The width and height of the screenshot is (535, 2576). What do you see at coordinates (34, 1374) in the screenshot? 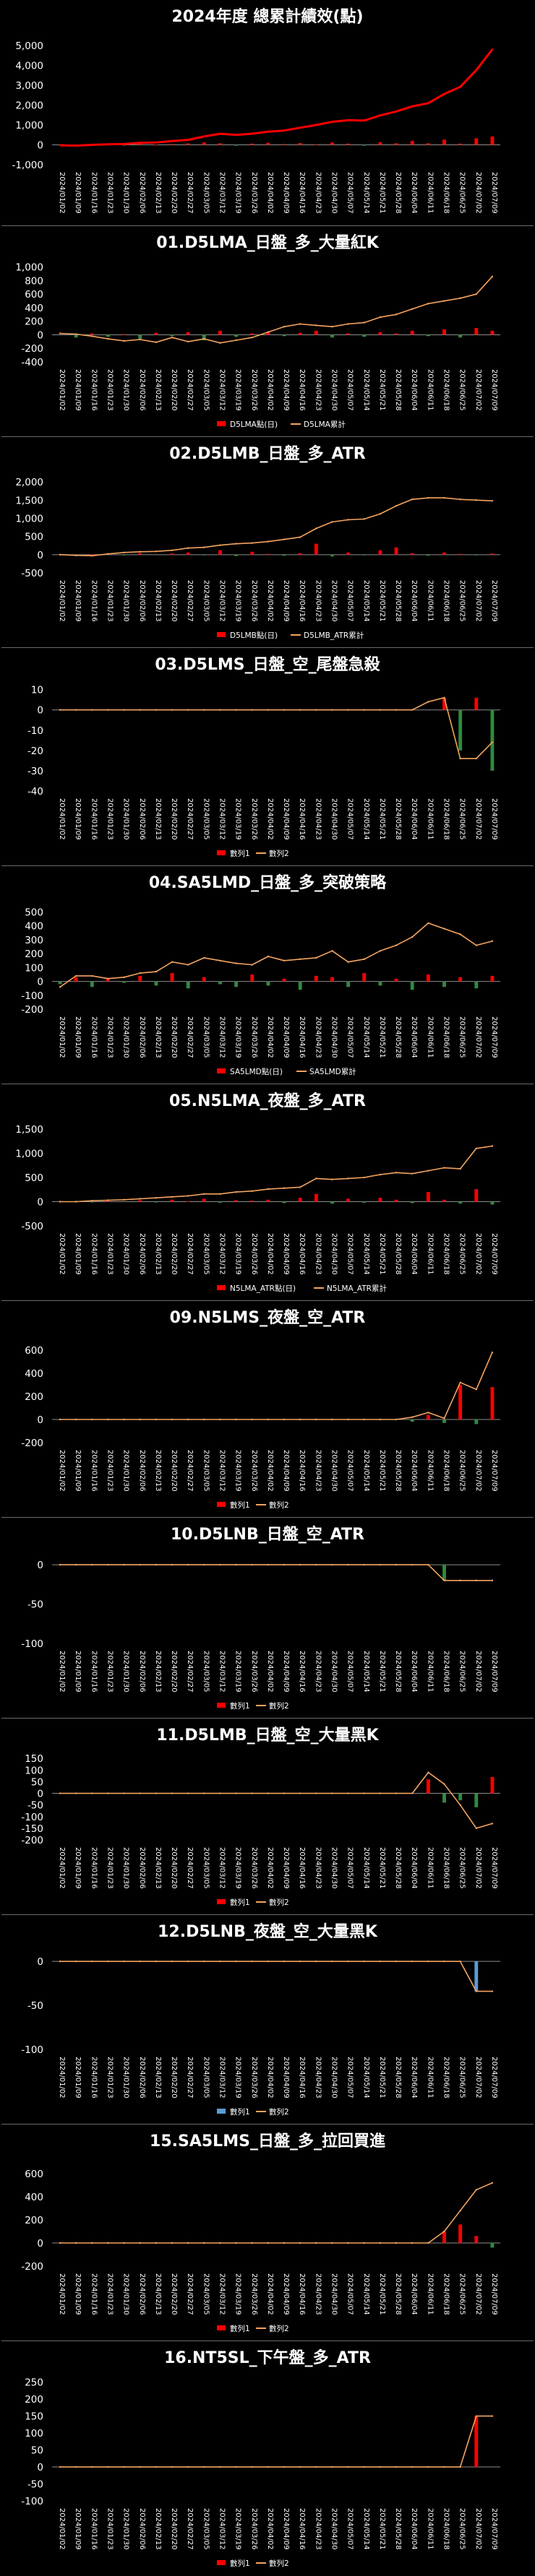
I see `y-tick-label: 400` at bounding box center [34, 1374].